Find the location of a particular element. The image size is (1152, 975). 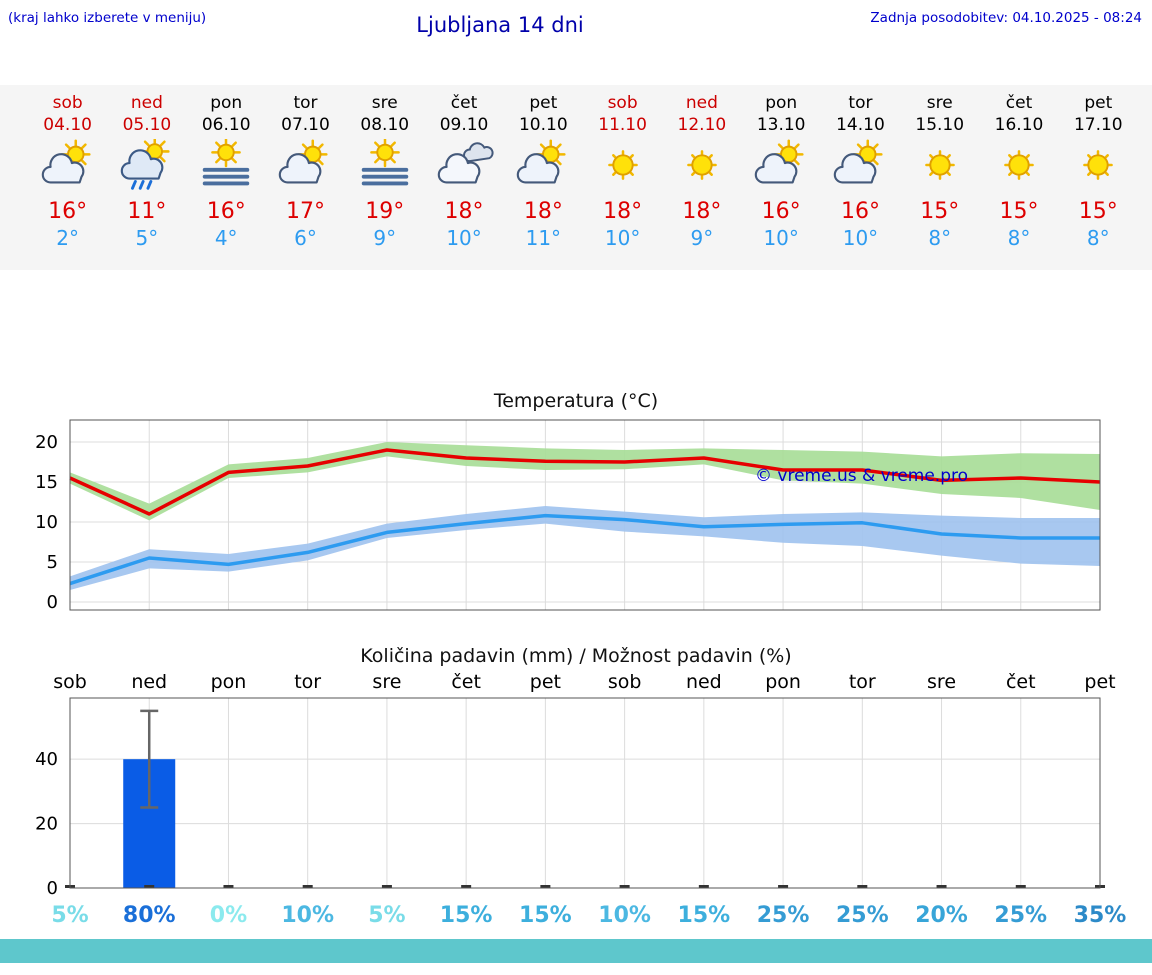

precip-day-label: sre is located at coordinates (941, 682).